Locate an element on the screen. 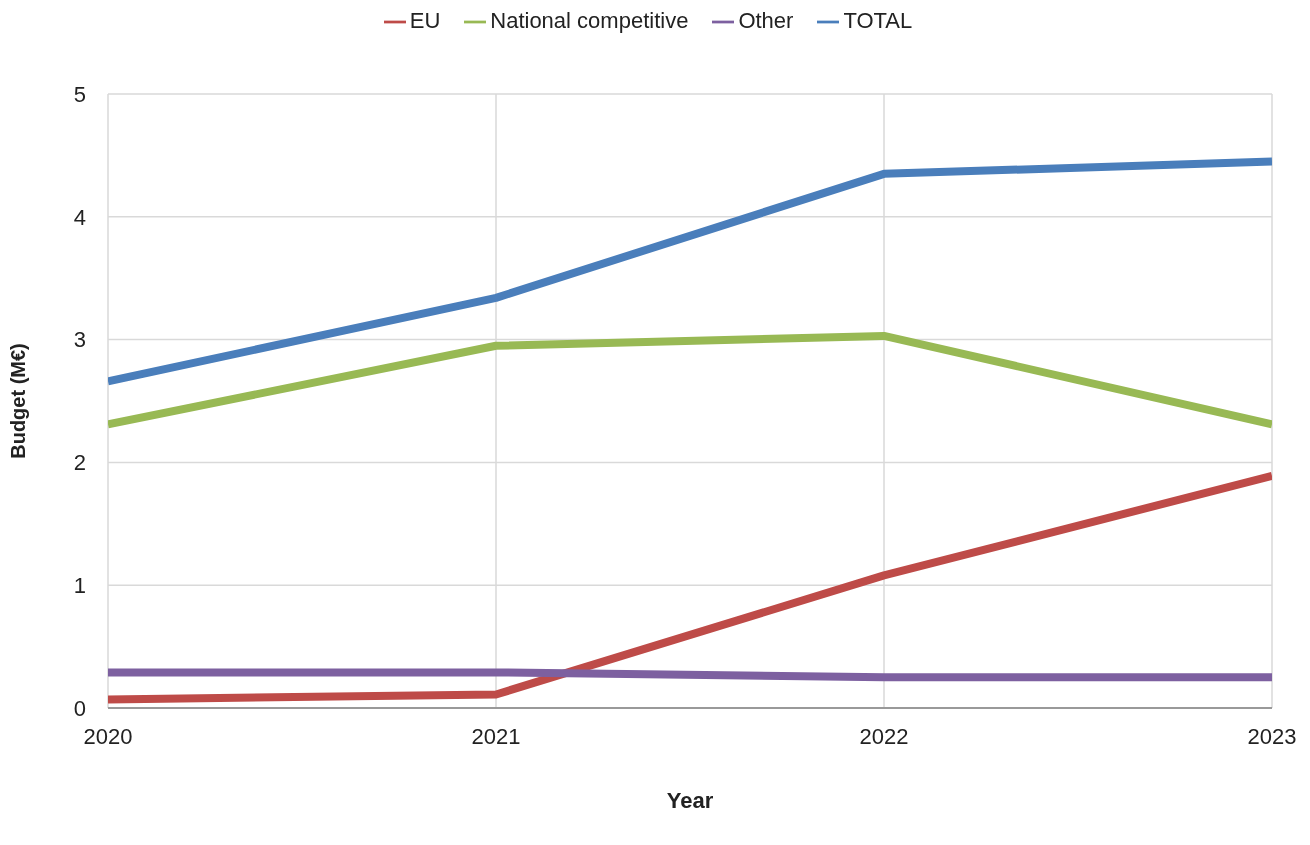 The image size is (1310, 845). x-tick-label: 2021 is located at coordinates (496, 736).